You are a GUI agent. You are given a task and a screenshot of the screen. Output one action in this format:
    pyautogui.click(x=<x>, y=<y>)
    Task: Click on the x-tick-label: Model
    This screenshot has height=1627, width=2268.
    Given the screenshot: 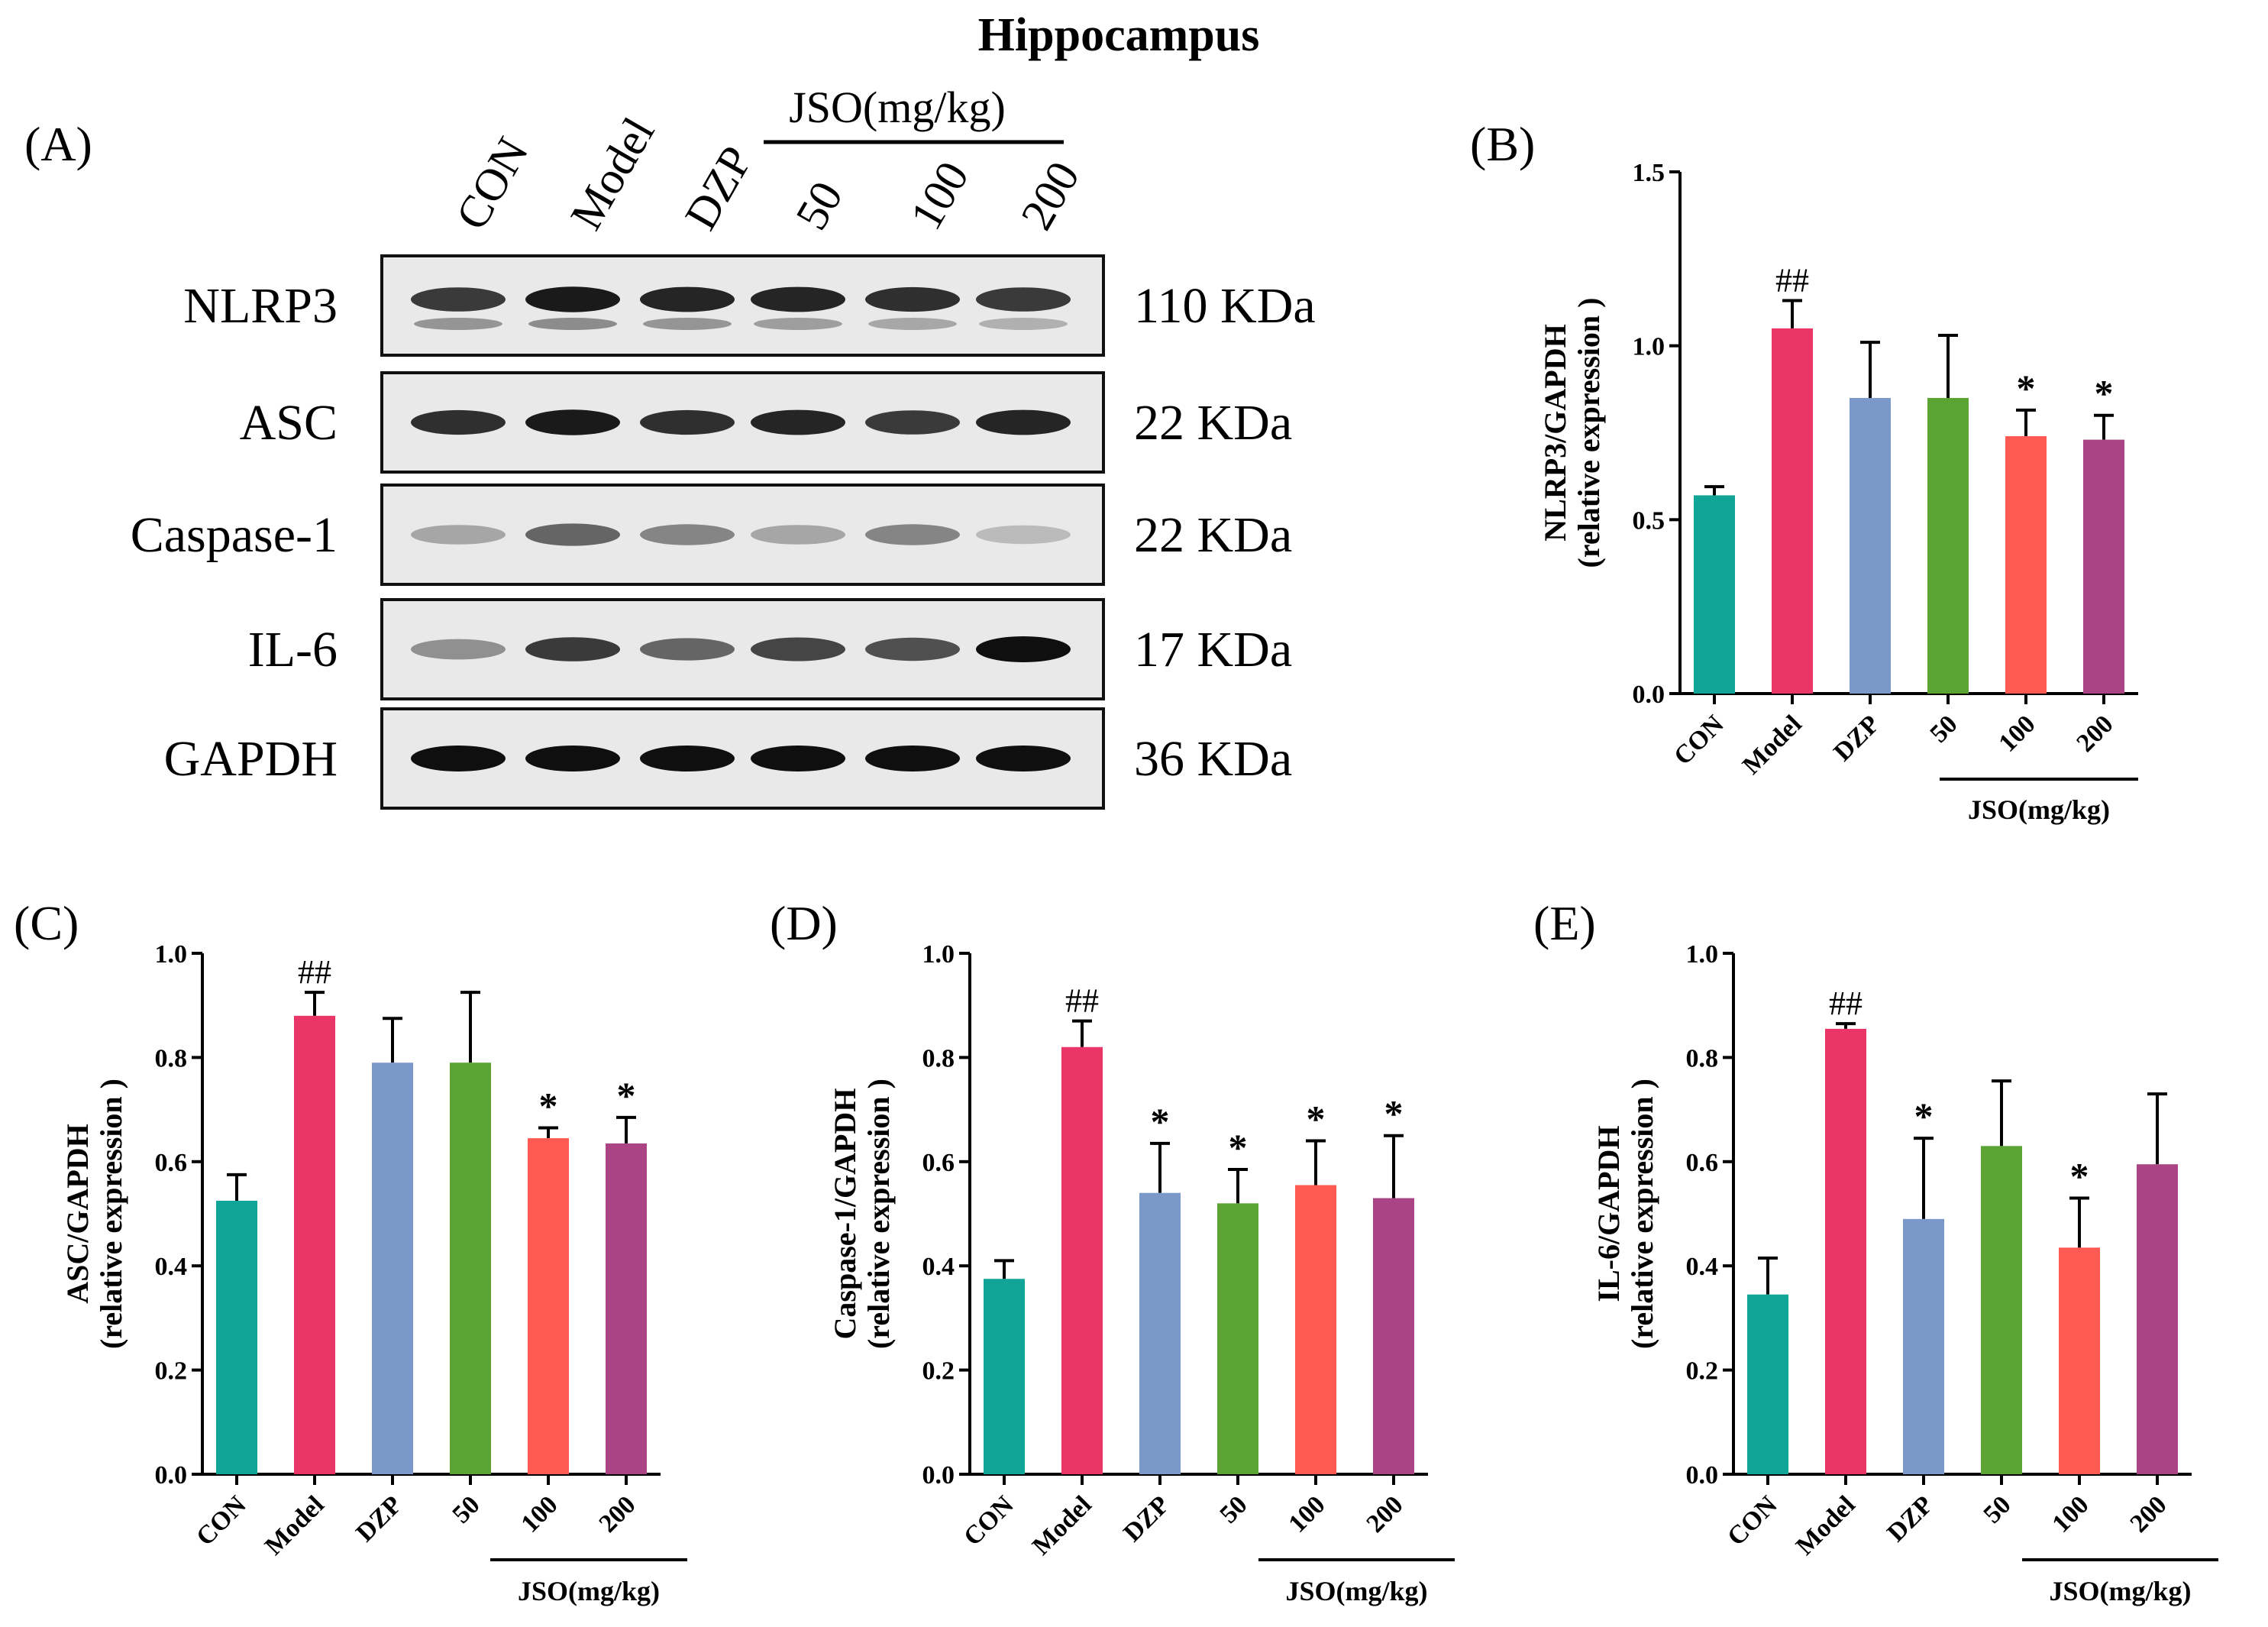 What is the action you would take?
    pyautogui.click(x=1772, y=745)
    